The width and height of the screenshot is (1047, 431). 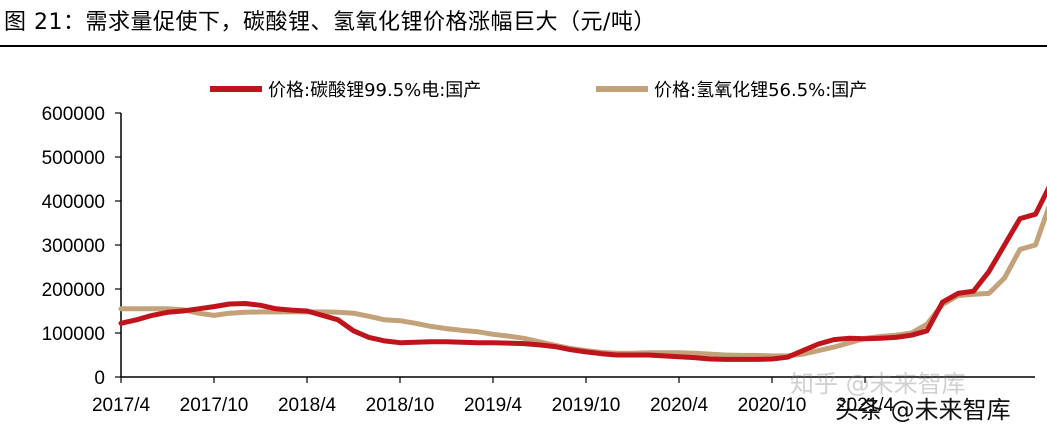 What do you see at coordinates (374, 90) in the screenshot?
I see `legend-label-lithium-carbonate: 价格:碳酸锂99.5%电:国产` at bounding box center [374, 90].